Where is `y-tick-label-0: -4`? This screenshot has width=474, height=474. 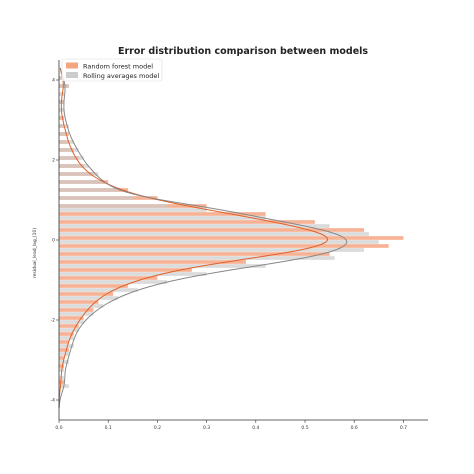
y-tick-label-0: -4 is located at coordinates (53, 401).